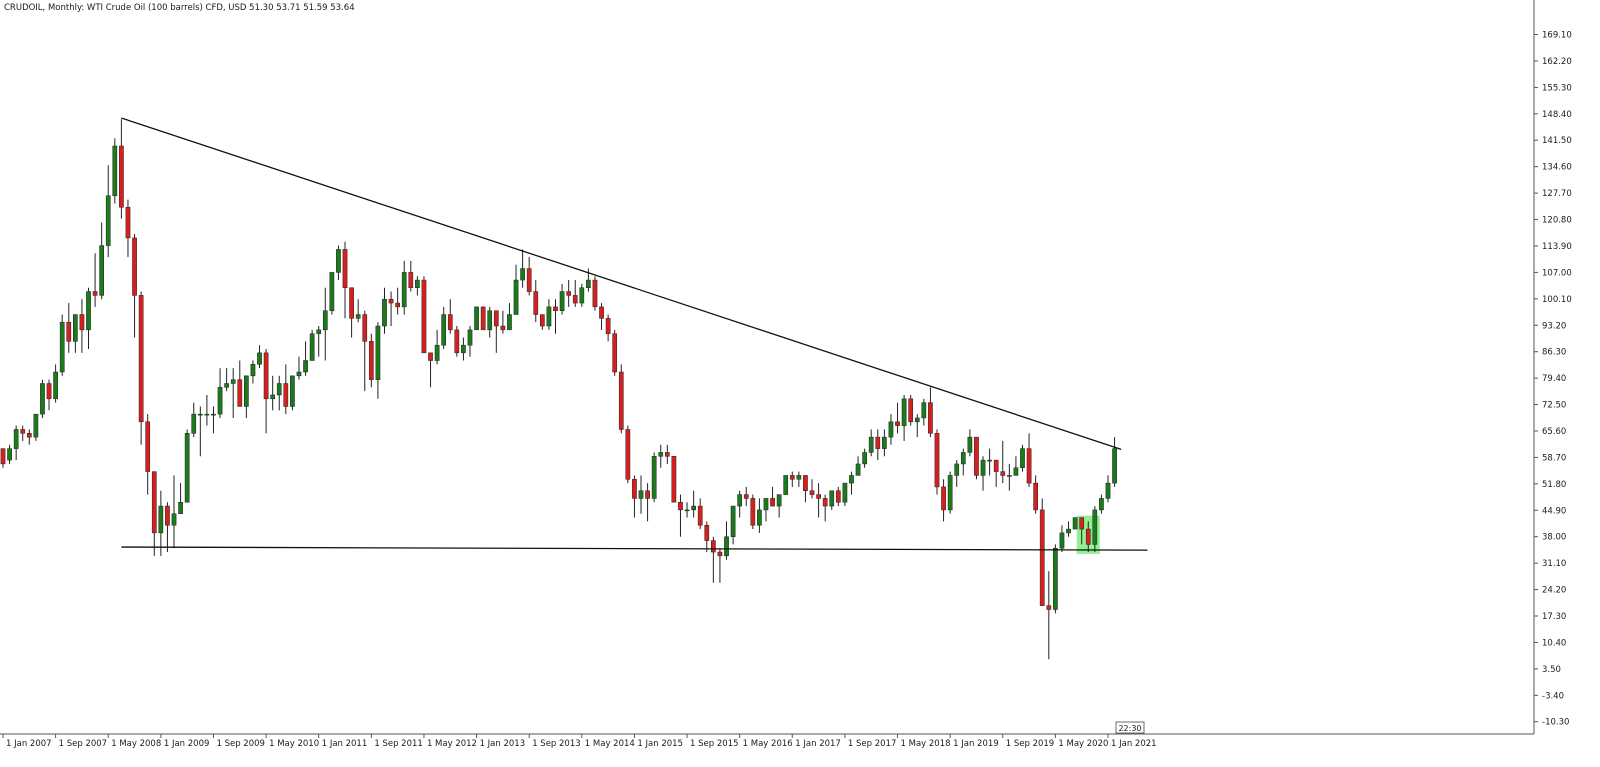 This screenshot has height=767, width=1600. Describe the element at coordinates (556, 744) in the screenshot. I see `x-tick-label: 1 Sep 2013` at that location.